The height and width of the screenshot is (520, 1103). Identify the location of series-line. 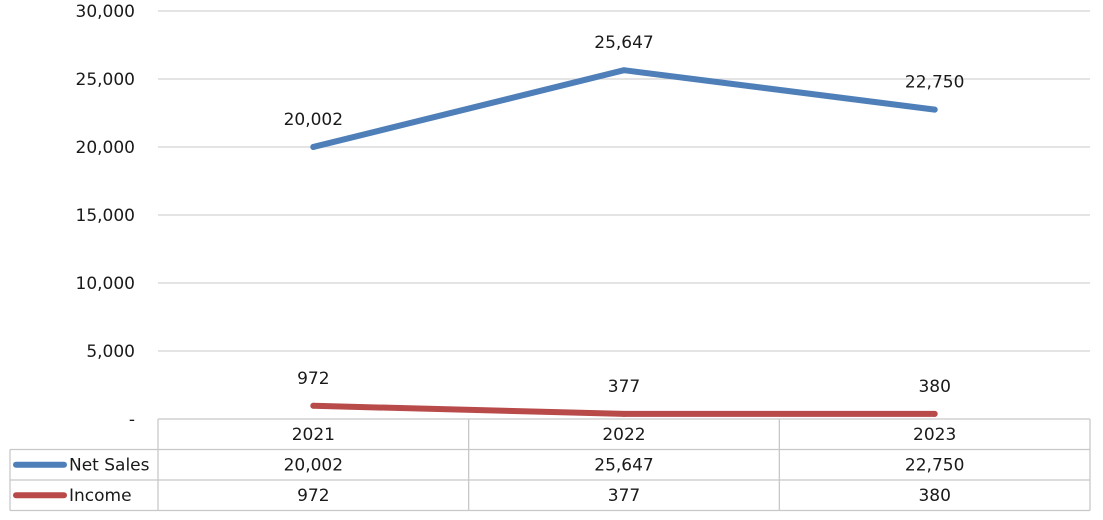
(624, 108).